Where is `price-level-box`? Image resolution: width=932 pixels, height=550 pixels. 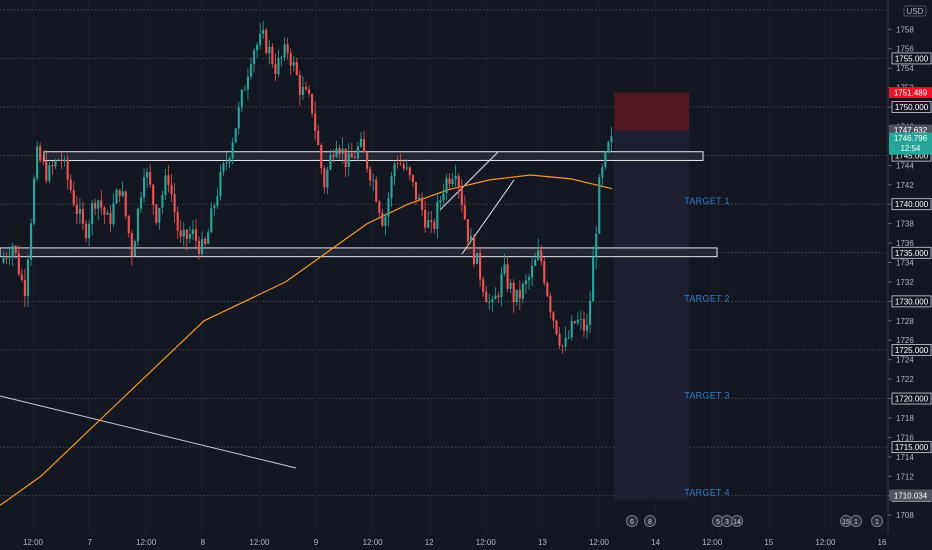
price-level-box is located at coordinates (911, 107).